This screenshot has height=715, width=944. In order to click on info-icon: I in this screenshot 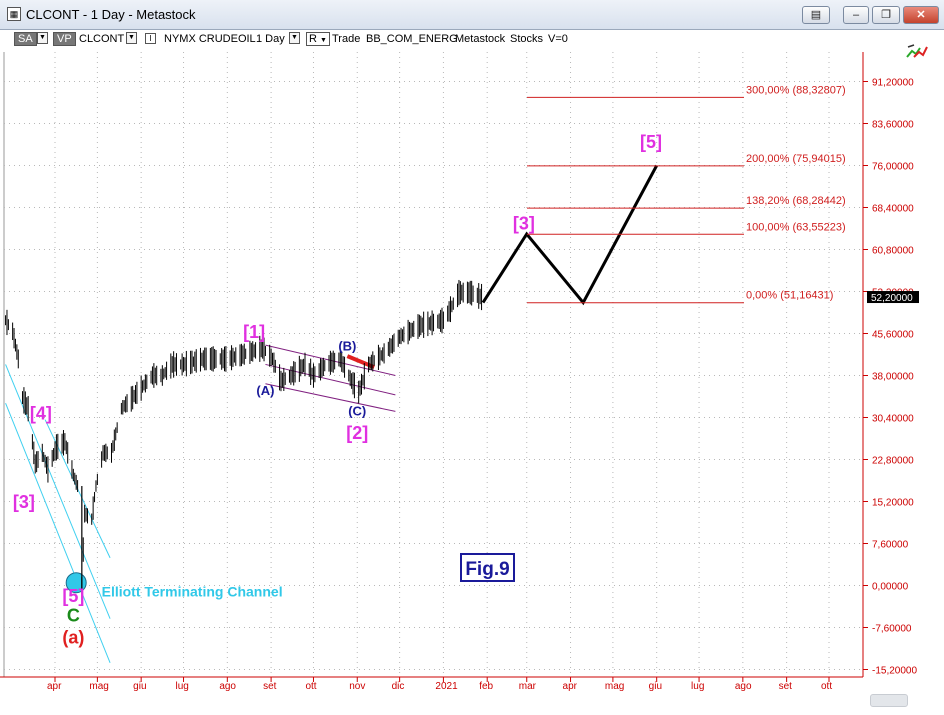, I will do `click(150, 38)`.